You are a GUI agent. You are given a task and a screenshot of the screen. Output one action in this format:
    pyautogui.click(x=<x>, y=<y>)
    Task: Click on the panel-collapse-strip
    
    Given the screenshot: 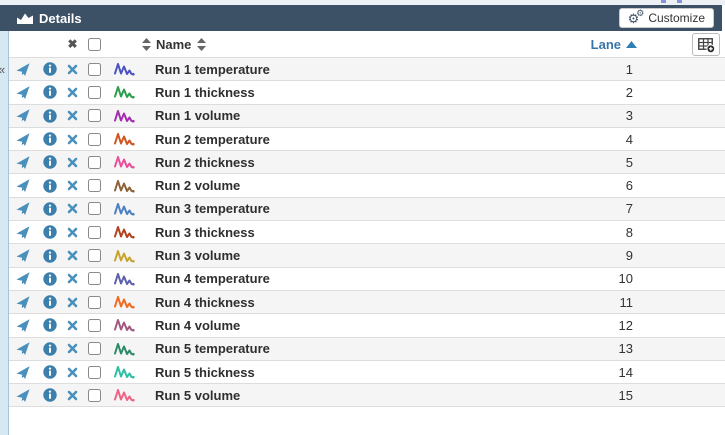 What is the action you would take?
    pyautogui.click(x=4, y=233)
    